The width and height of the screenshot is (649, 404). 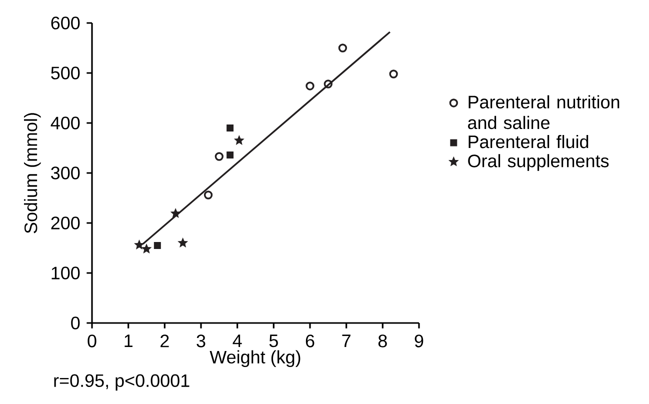 I want to click on y-axis-title: Sodium (mmol), so click(x=32, y=173).